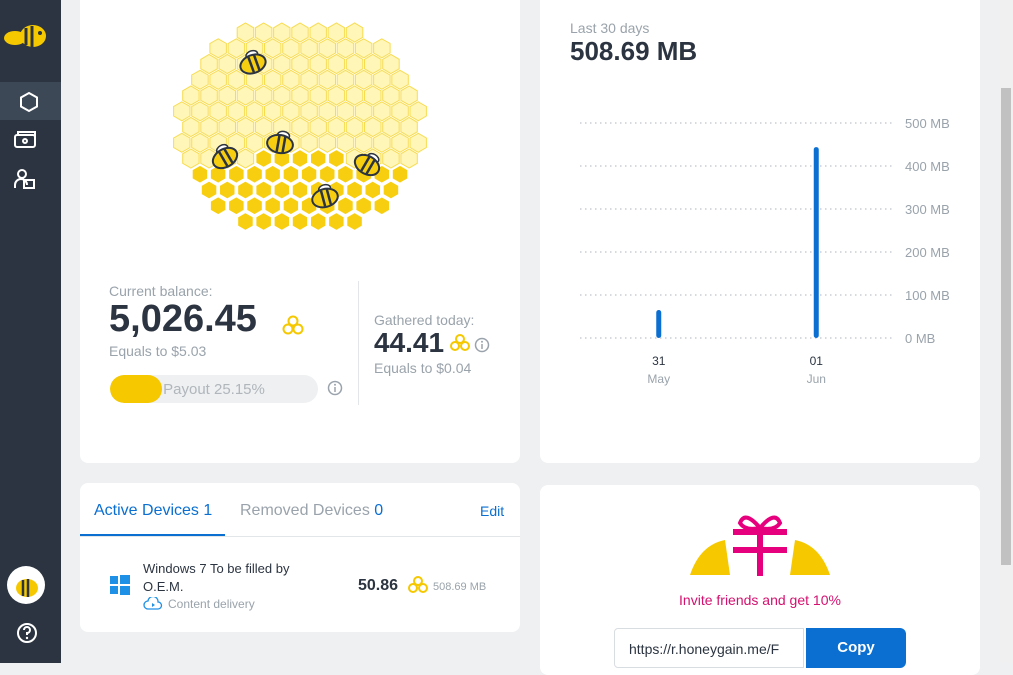 The width and height of the screenshot is (1013, 675). Describe the element at coordinates (158, 351) in the screenshot. I see `balance-equals: Equals to $5.03` at that location.